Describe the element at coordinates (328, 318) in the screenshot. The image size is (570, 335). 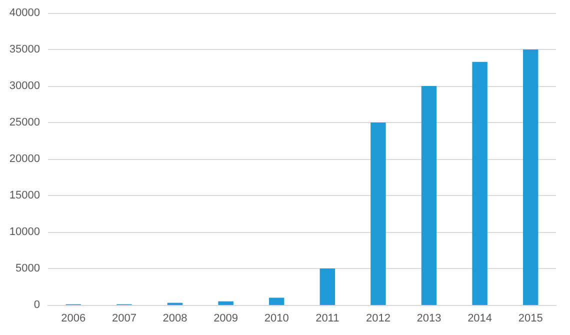
I see `x-tick-label: 2011` at that location.